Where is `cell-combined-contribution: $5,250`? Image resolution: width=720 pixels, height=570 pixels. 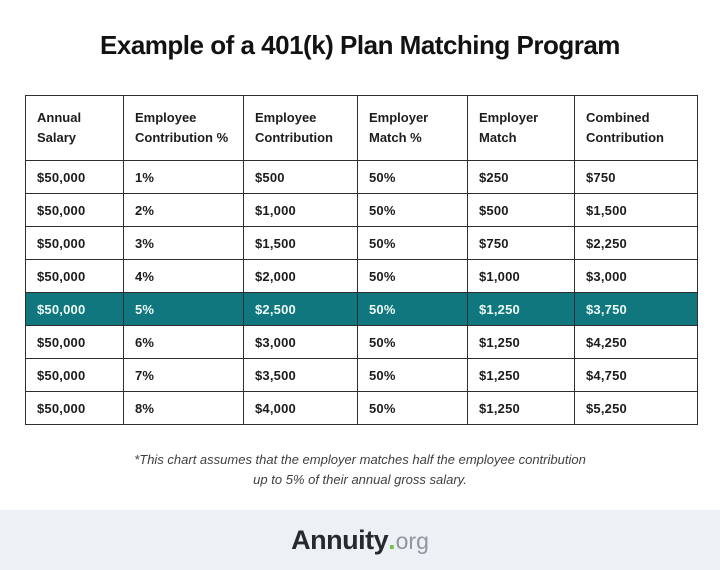 cell-combined-contribution: $5,250 is located at coordinates (636, 408).